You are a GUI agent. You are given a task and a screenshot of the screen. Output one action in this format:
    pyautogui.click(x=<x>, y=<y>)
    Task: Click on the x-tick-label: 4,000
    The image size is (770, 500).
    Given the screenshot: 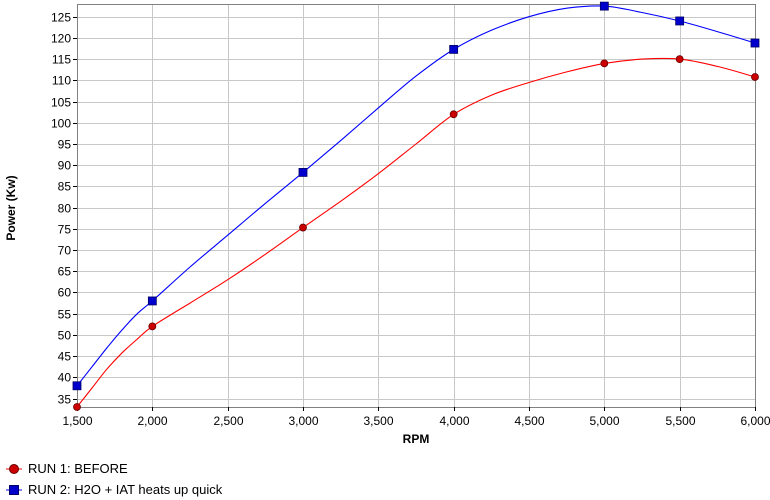 What is the action you would take?
    pyautogui.click(x=454, y=421)
    